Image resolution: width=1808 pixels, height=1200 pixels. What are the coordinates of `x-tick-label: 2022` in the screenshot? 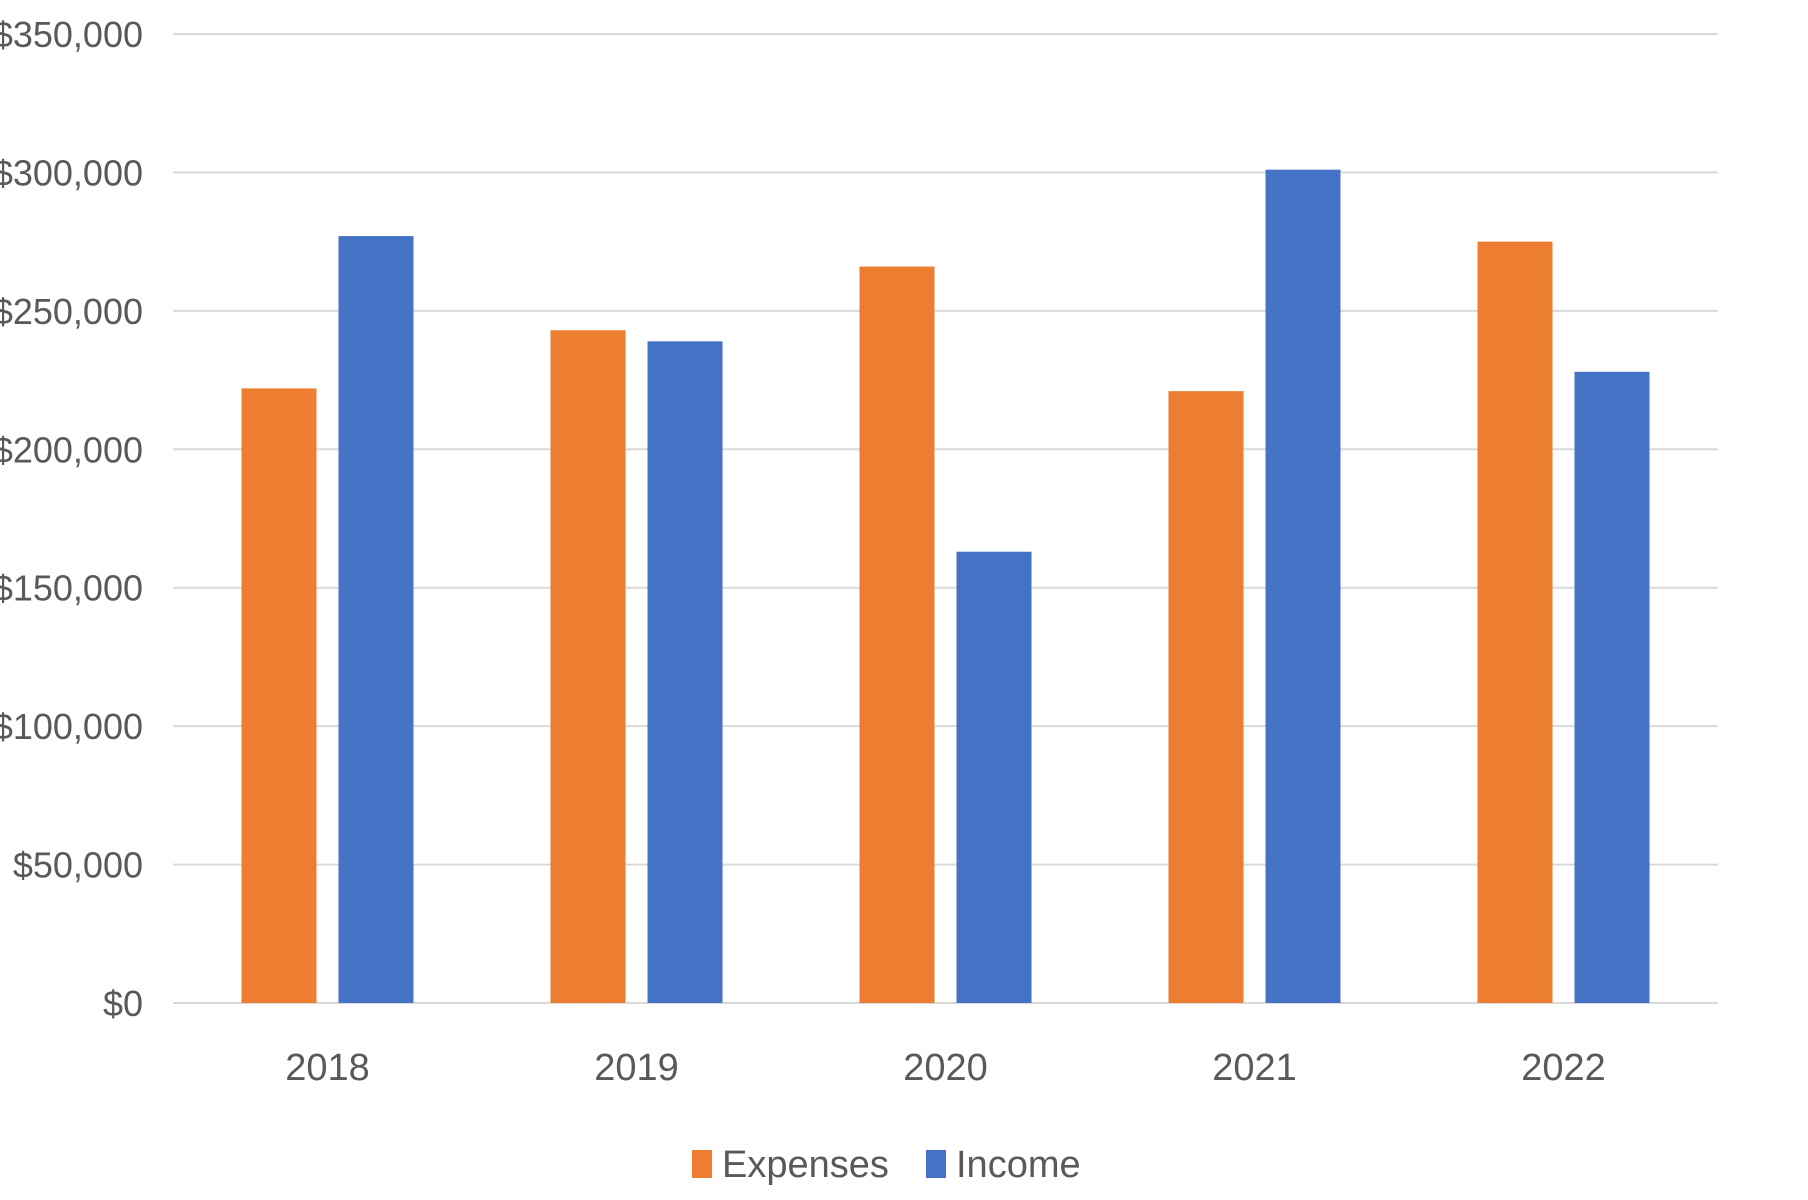 It's located at (1563, 1068).